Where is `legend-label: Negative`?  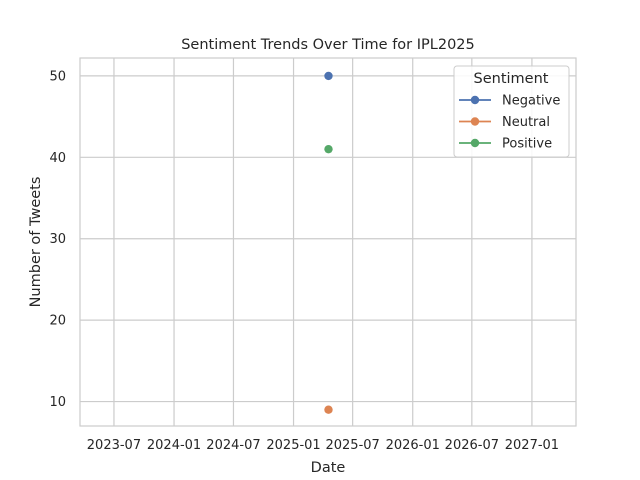 legend-label: Negative is located at coordinates (531, 101).